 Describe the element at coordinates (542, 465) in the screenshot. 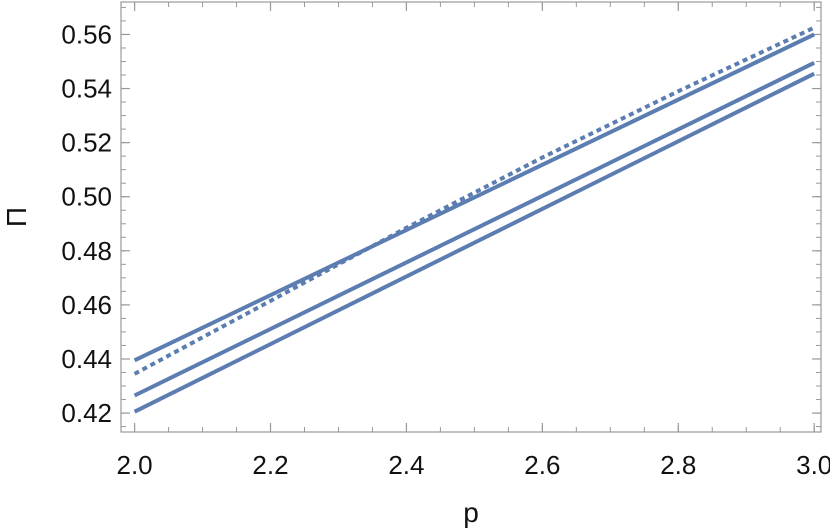

I see `x-tick-label: 2.6` at that location.